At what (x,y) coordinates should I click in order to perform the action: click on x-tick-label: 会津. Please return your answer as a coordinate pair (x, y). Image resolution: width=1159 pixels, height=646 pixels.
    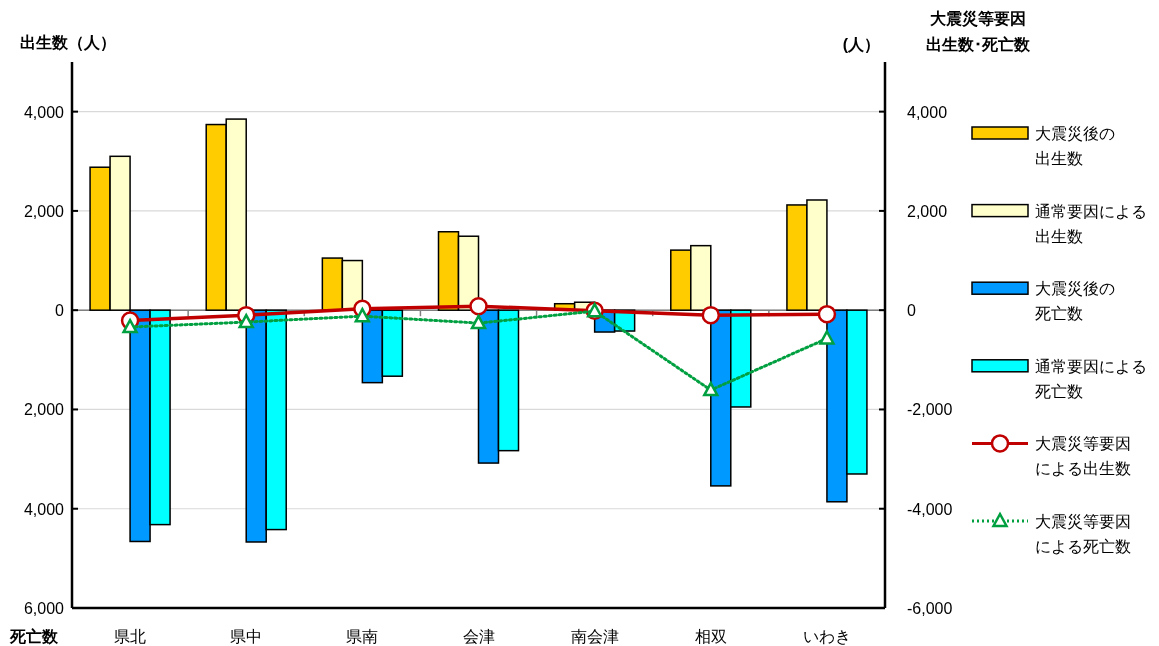
    Looking at the image, I should click on (478, 636).